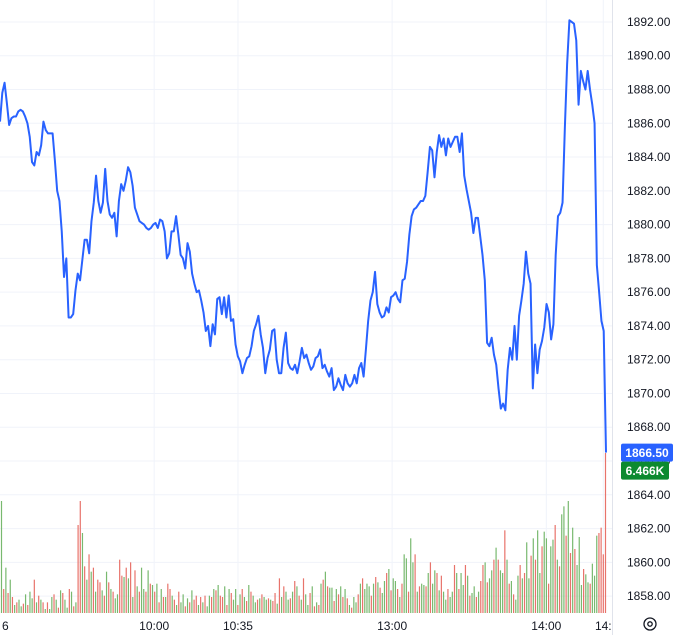 Image resolution: width=679 pixels, height=640 pixels. I want to click on gear-icon, so click(650, 624).